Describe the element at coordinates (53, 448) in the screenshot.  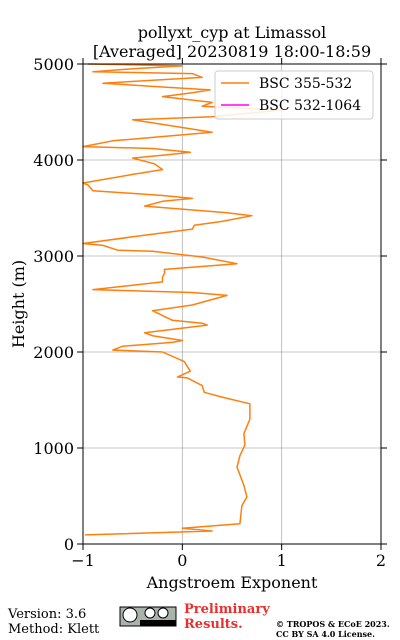
I see `y-tick-label: 1000` at that location.